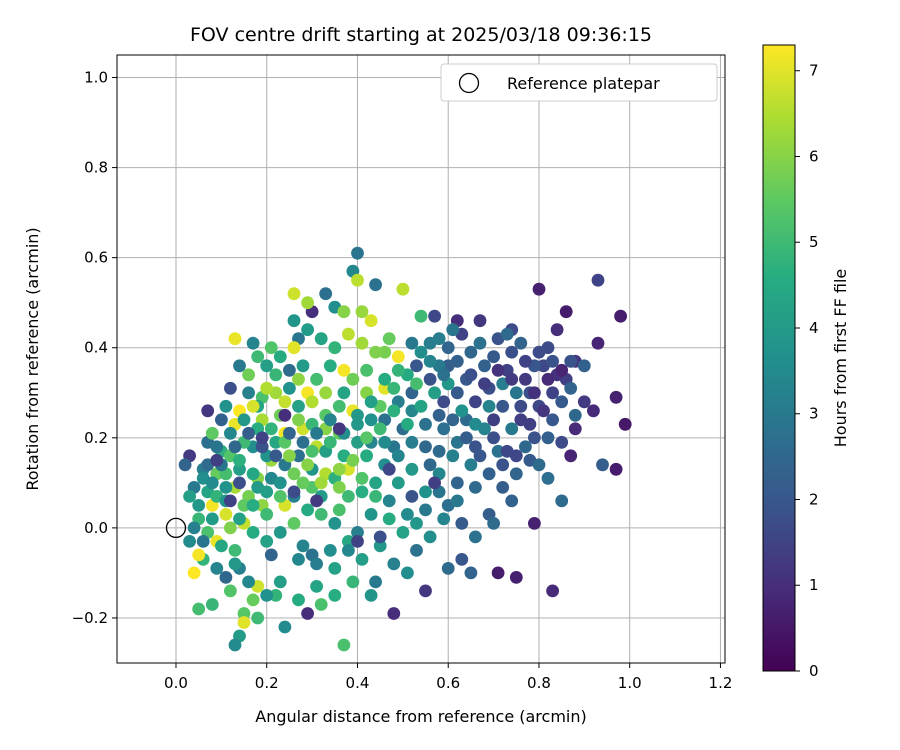 Image resolution: width=900 pixels, height=750 pixels. Describe the element at coordinates (420, 716) in the screenshot. I see `x-axis-label: Angular distance from reference (arcmin)` at that location.